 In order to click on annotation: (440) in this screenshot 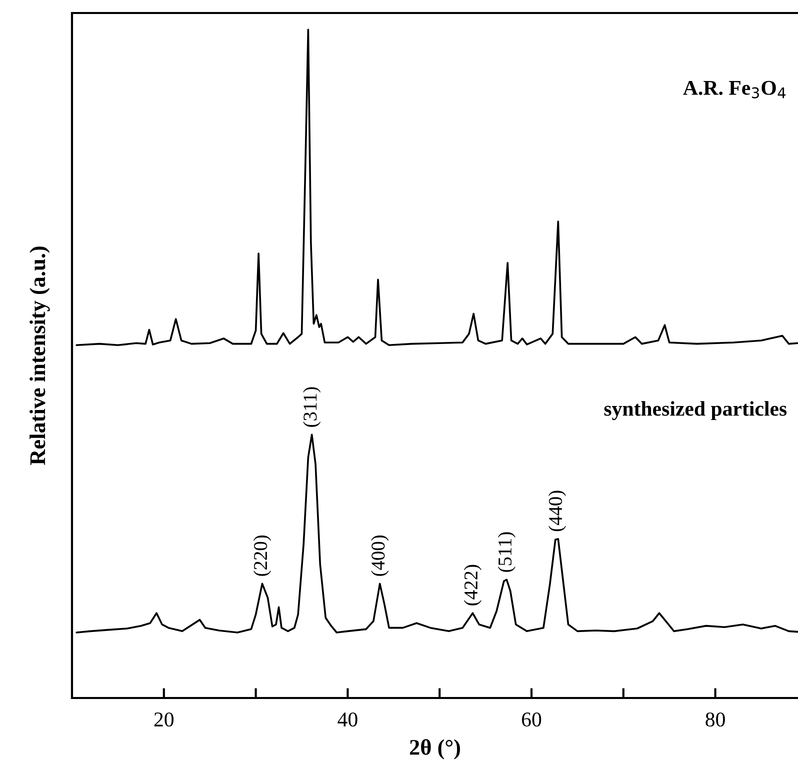, I will do `click(557, 511)`.